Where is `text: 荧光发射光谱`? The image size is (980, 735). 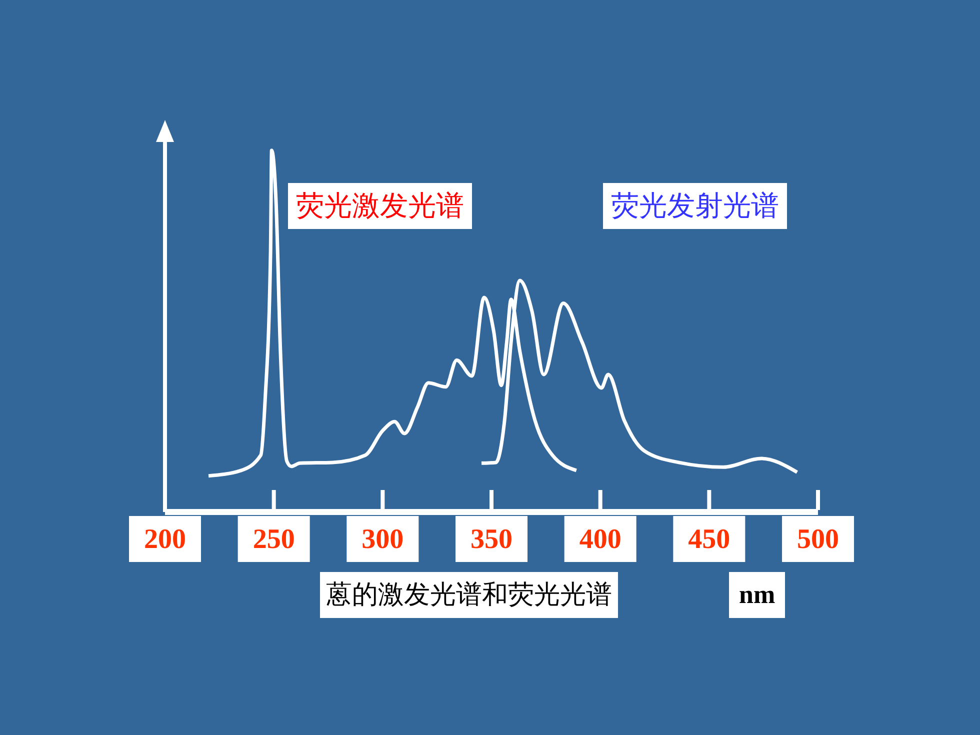 text: 荧光发射光谱 is located at coordinates (695, 206).